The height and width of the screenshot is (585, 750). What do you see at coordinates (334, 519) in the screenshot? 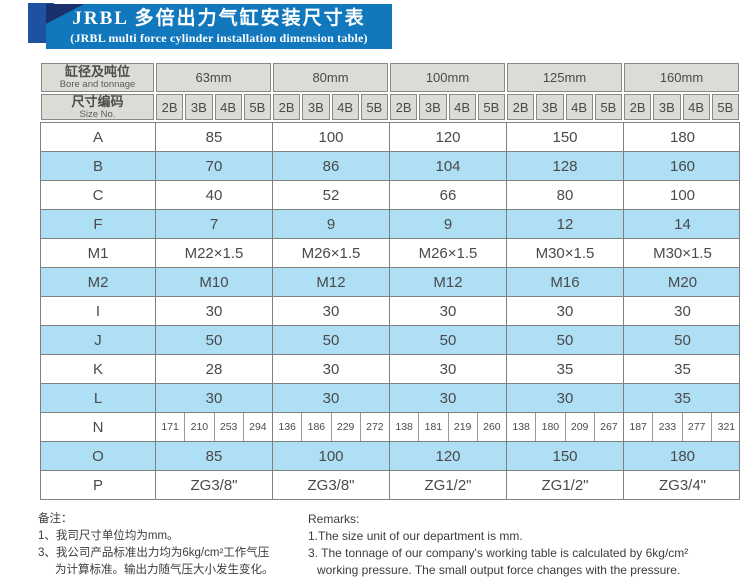
I see `note-line: Remarks:` at bounding box center [334, 519].